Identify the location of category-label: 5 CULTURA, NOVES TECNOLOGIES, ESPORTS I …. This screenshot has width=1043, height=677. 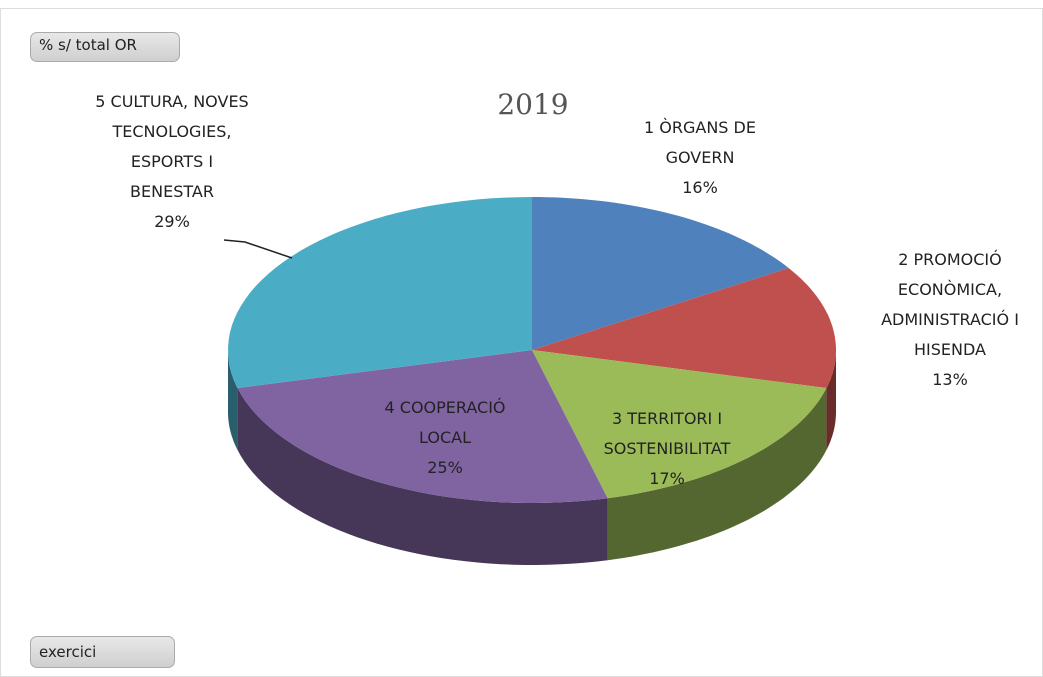
(172, 146).